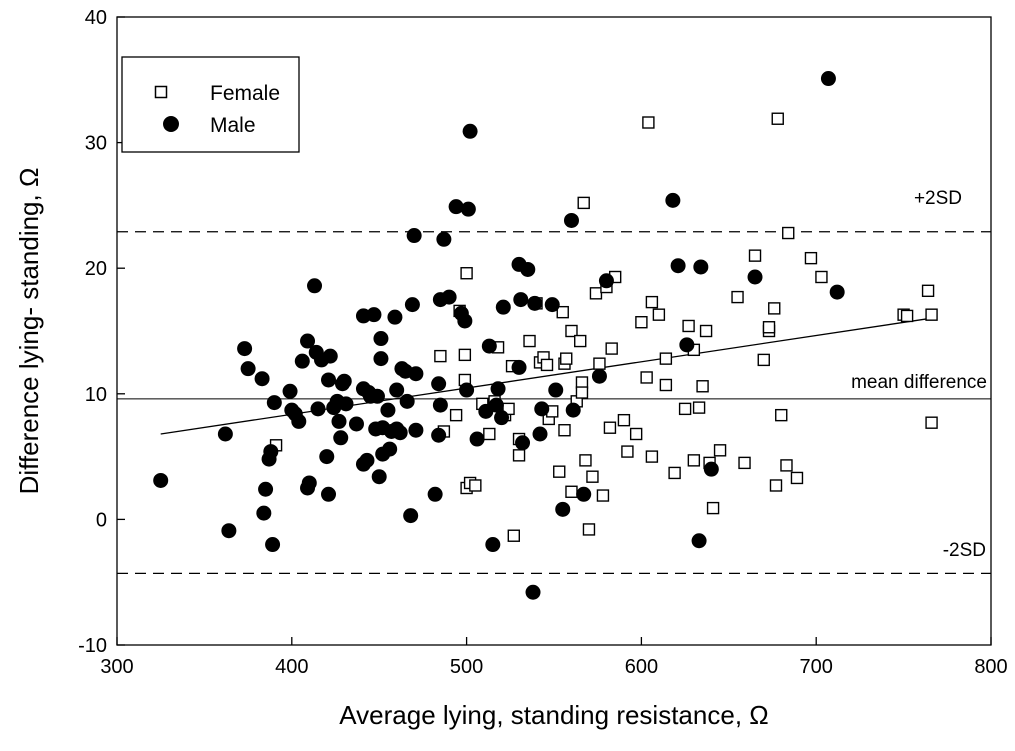 This screenshot has height=751, width=1015. I want to click on x-tick-label: 300, so click(116, 667).